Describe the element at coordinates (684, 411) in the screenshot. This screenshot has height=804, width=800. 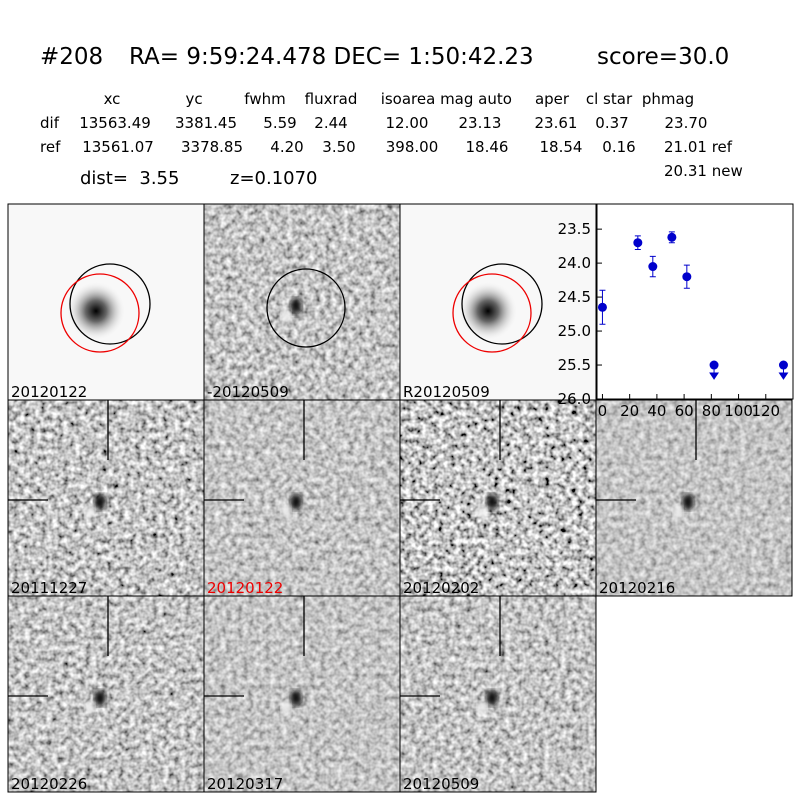
I see `x-tick-label: 60` at that location.